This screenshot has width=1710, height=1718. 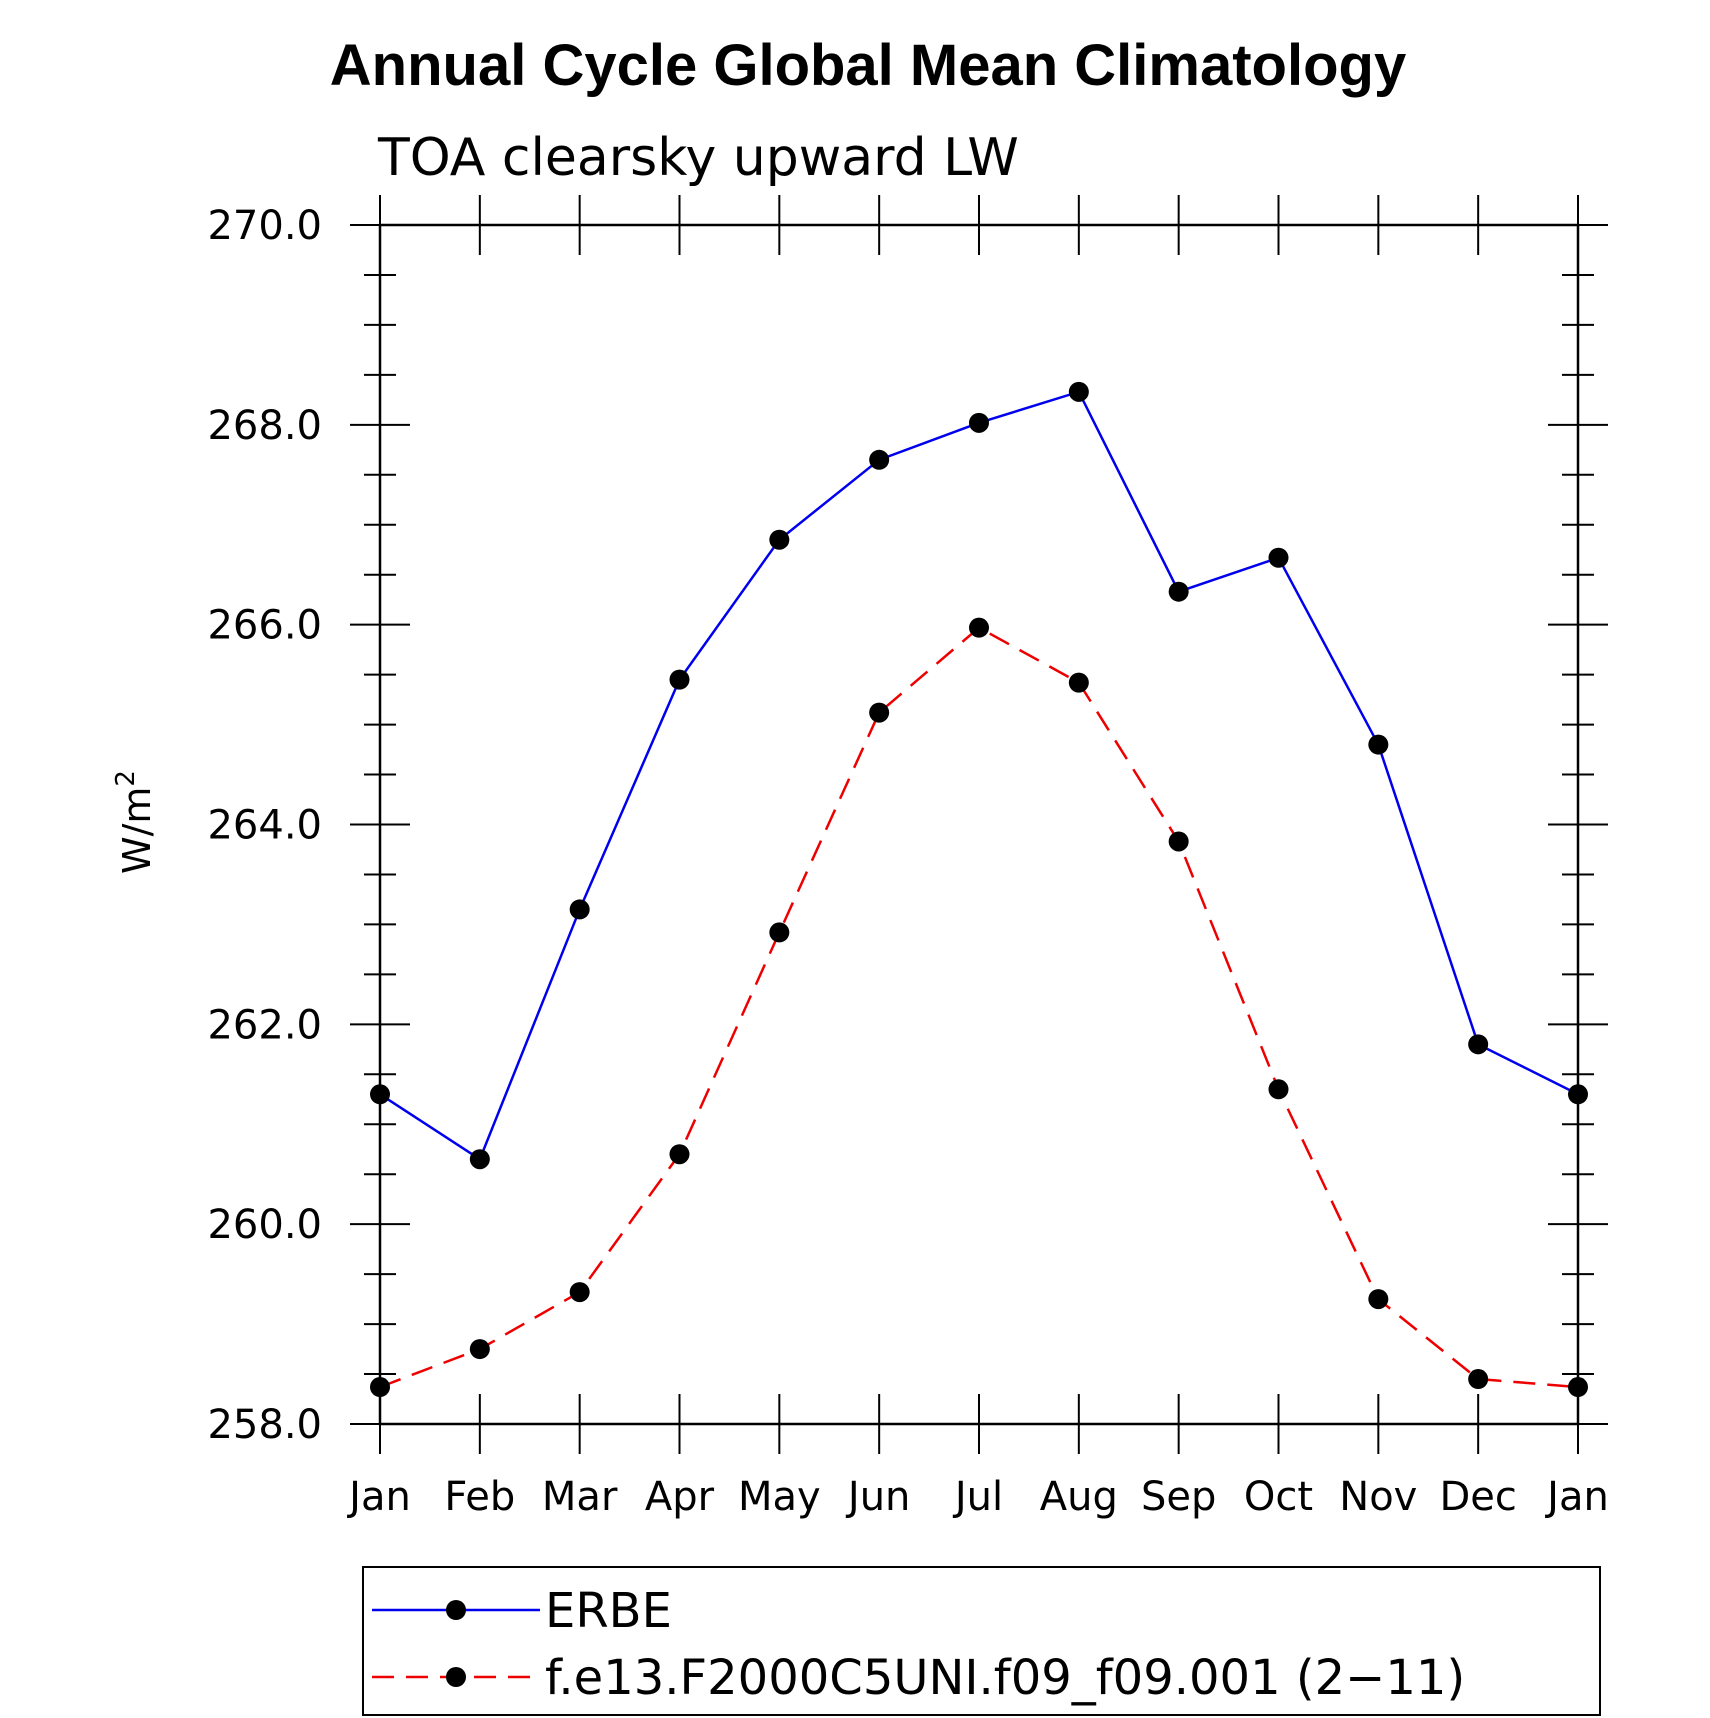 I want to click on y-tick-label: 266.0, so click(x=264, y=626).